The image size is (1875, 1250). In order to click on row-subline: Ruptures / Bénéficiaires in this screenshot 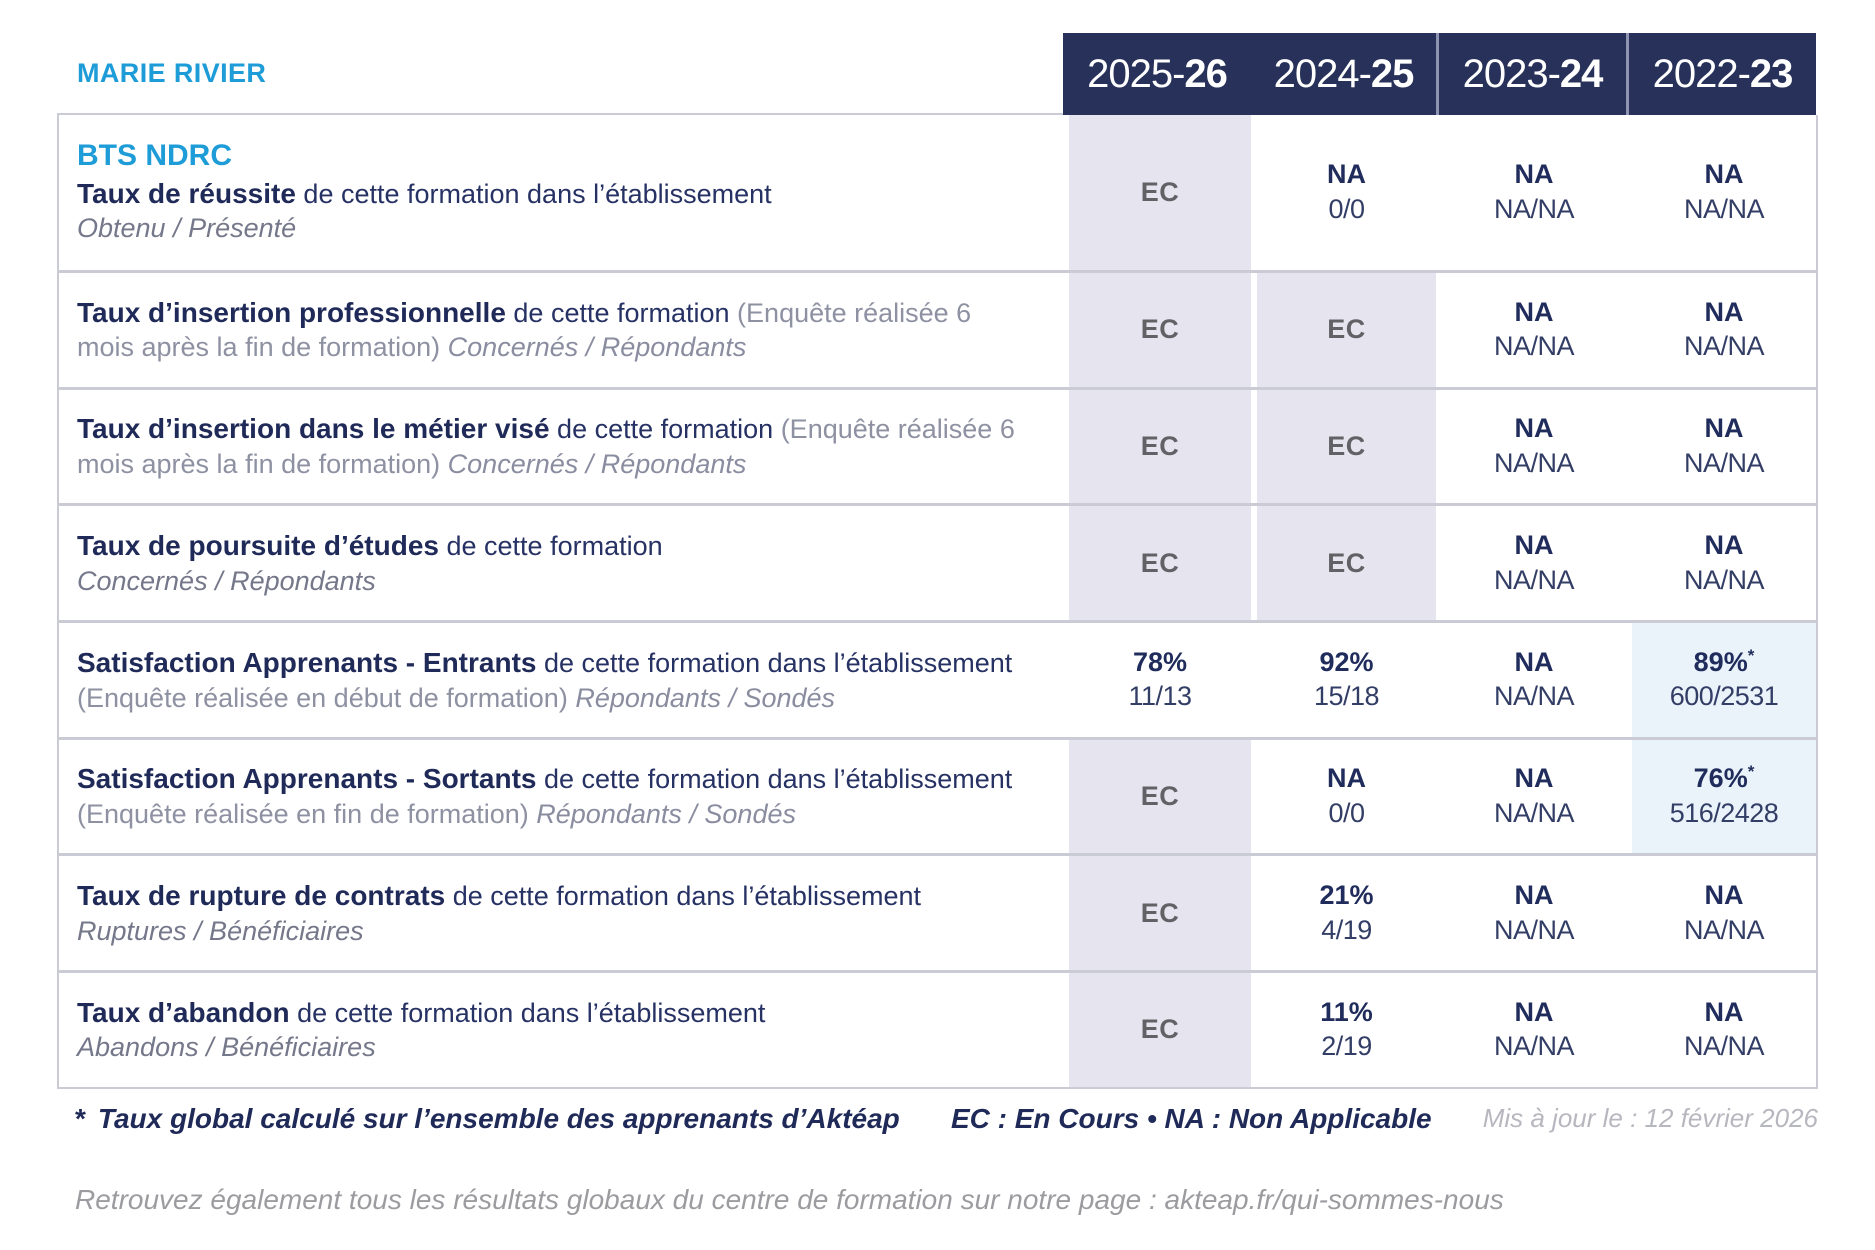, I will do `click(220, 930)`.